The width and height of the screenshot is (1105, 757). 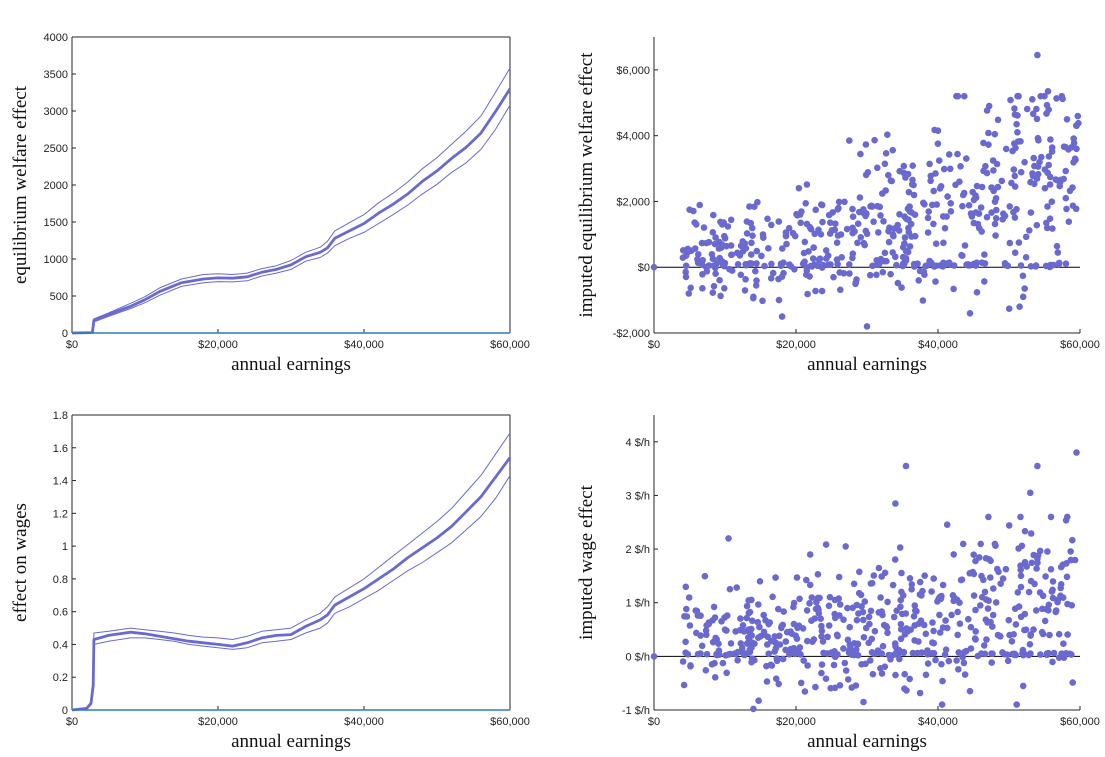 What do you see at coordinates (636, 711) in the screenshot?
I see `y-tick-label: -1 $/h` at bounding box center [636, 711].